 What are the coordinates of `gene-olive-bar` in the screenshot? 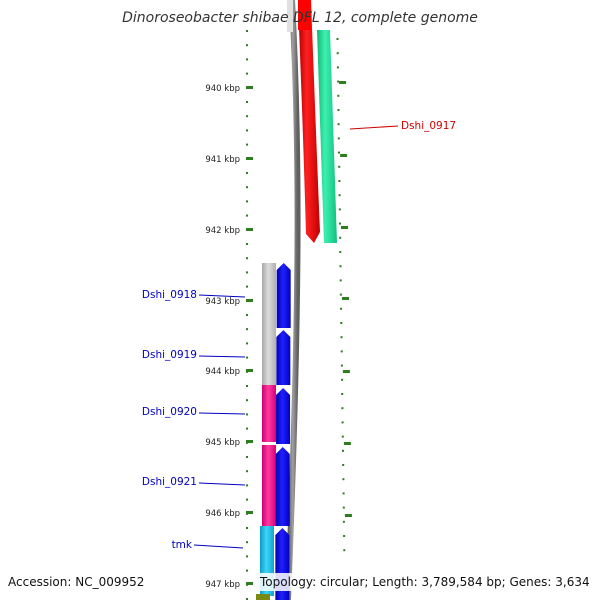 It's located at (263, 597).